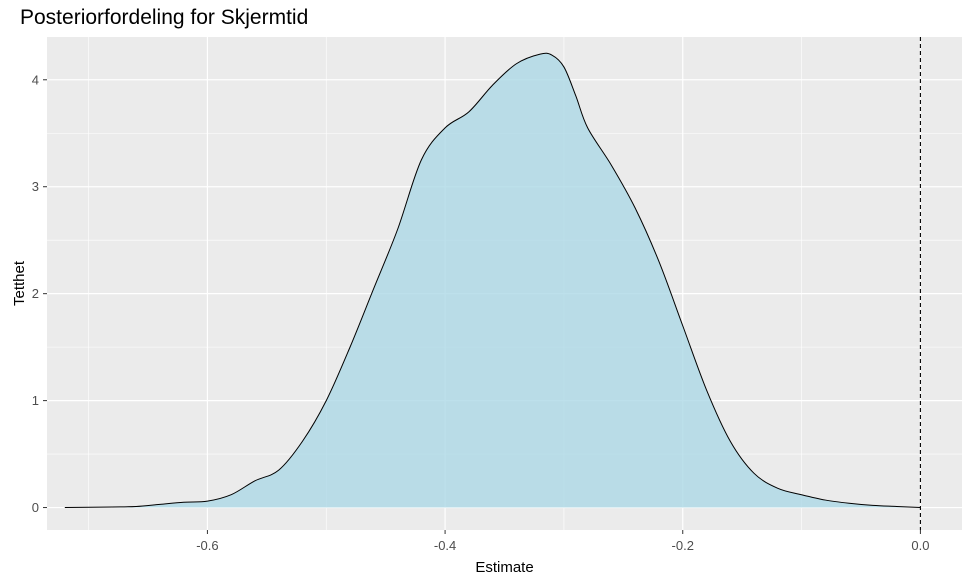  What do you see at coordinates (683, 545) in the screenshot?
I see `x-tick-label: -0.2` at bounding box center [683, 545].